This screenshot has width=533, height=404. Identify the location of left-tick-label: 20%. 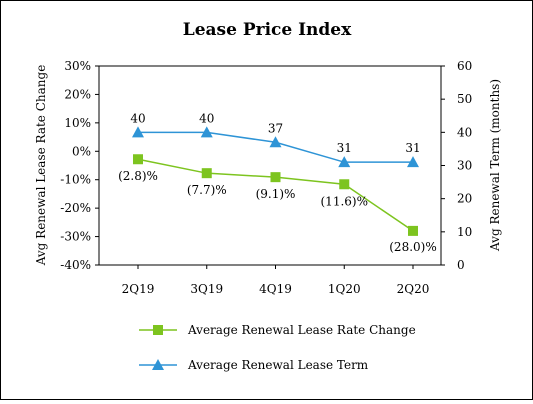
(77, 94).